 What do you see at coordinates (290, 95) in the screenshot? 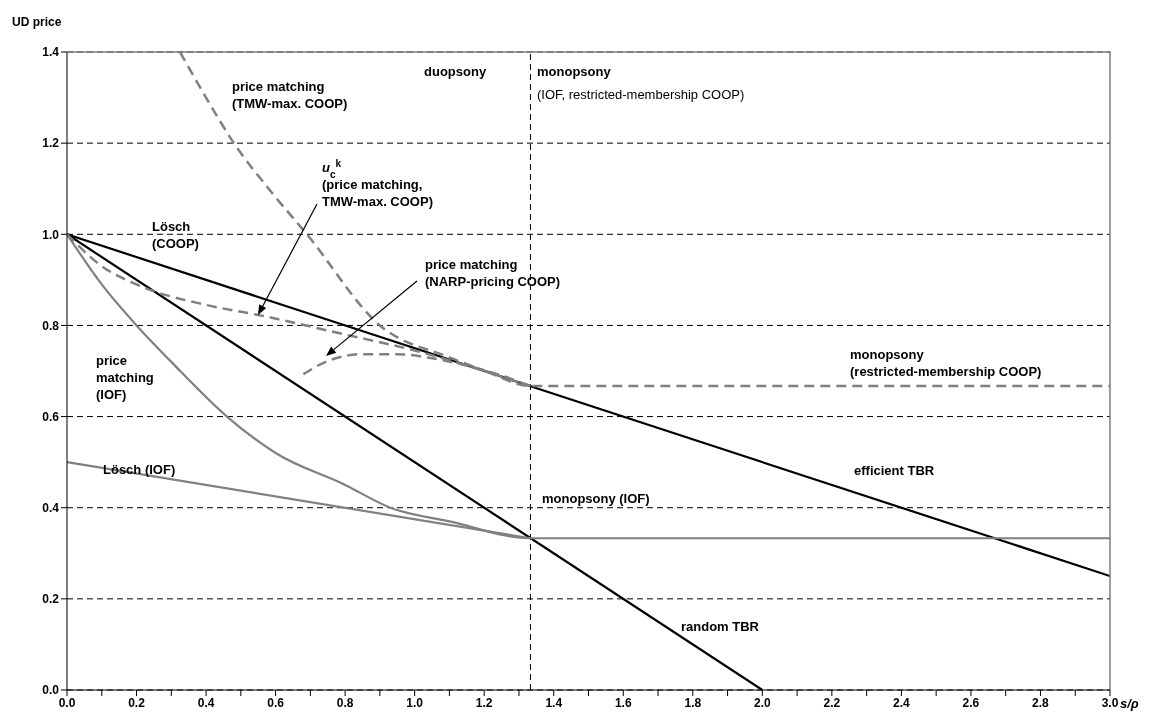
I see `annotation: price matching (TMW-max. COOP)` at bounding box center [290, 95].